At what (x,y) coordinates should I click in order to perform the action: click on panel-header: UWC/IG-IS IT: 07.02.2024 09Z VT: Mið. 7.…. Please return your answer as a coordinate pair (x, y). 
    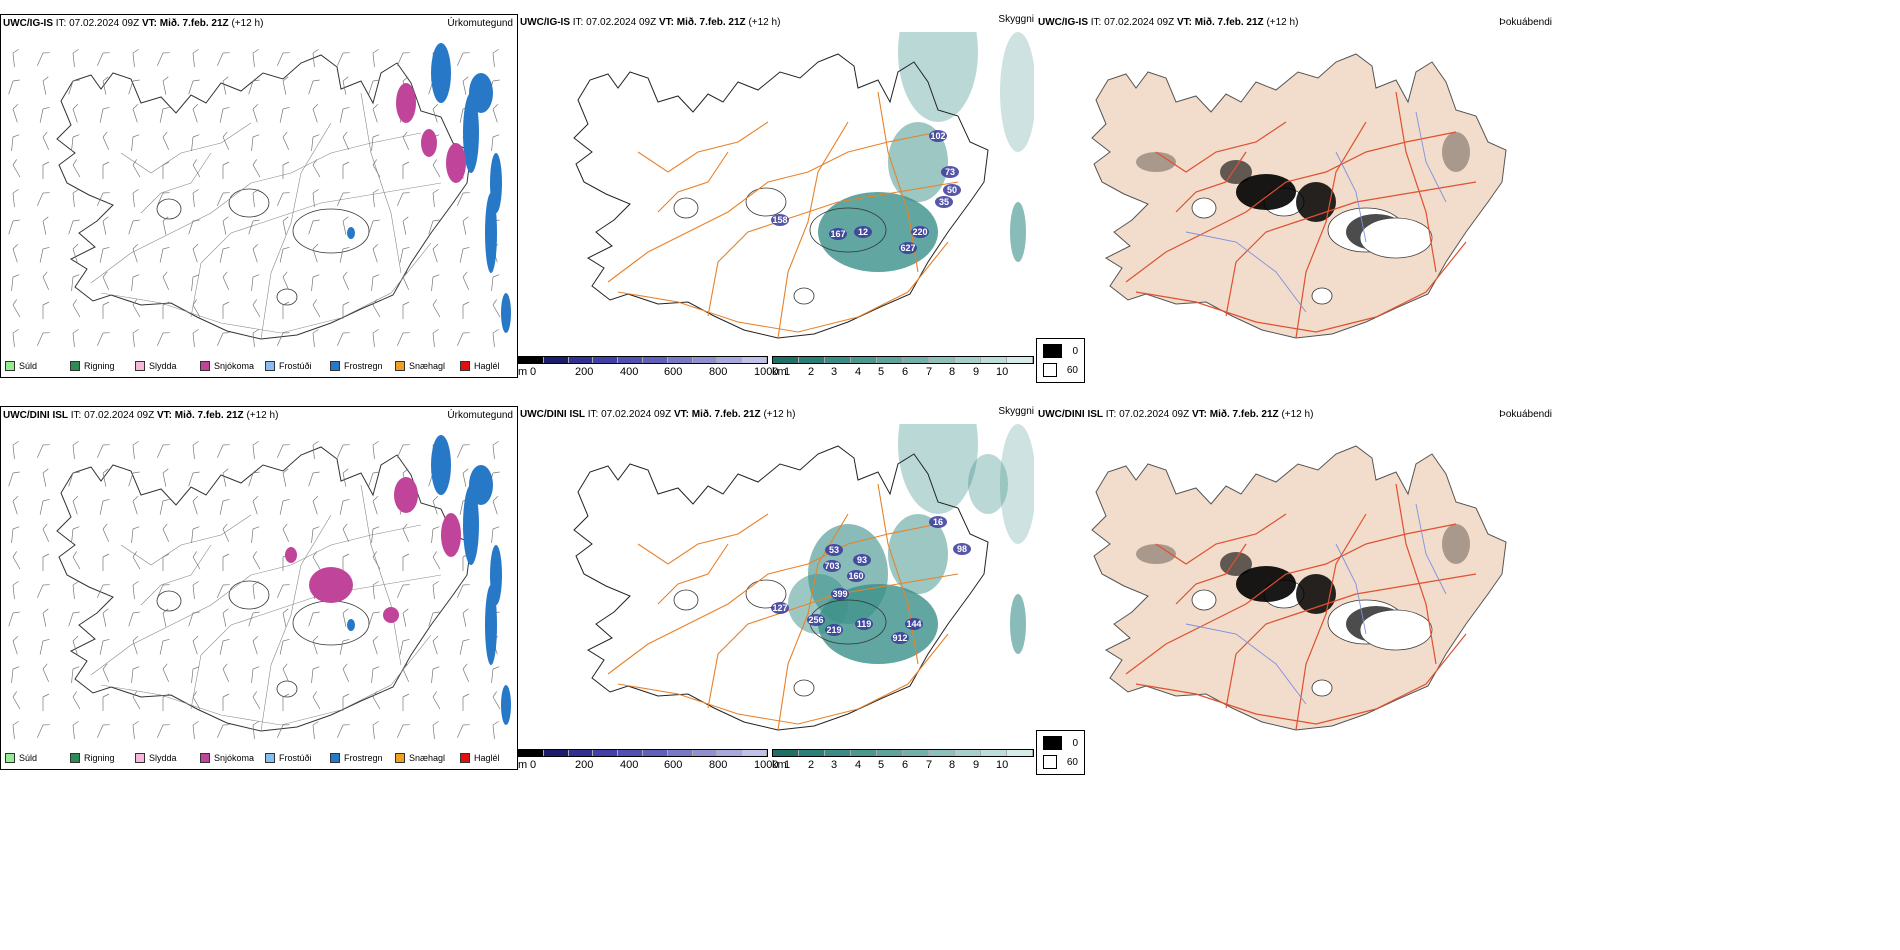
    Looking at the image, I should click on (133, 23).